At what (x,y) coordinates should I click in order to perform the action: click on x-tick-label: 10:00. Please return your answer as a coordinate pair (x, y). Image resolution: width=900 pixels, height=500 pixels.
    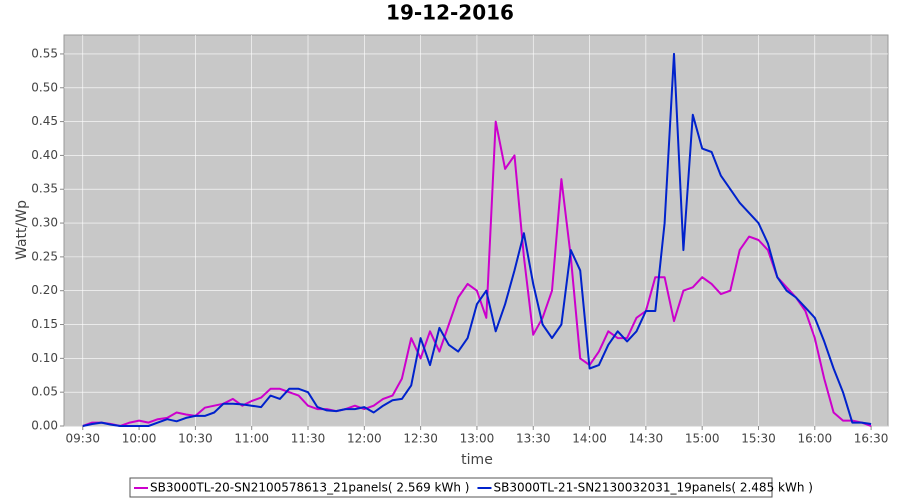
    Looking at the image, I should click on (139, 439).